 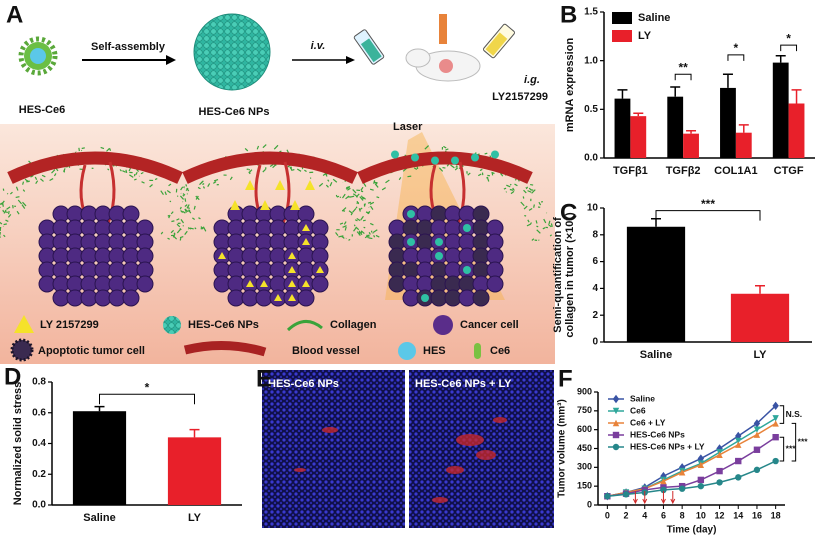 What do you see at coordinates (626, 515) in the screenshot?
I see `x-tick-label: 2` at bounding box center [626, 515].